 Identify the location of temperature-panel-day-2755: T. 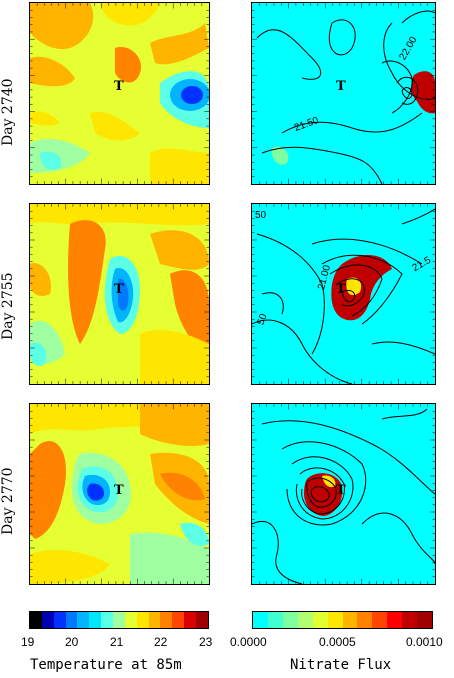
(119, 294).